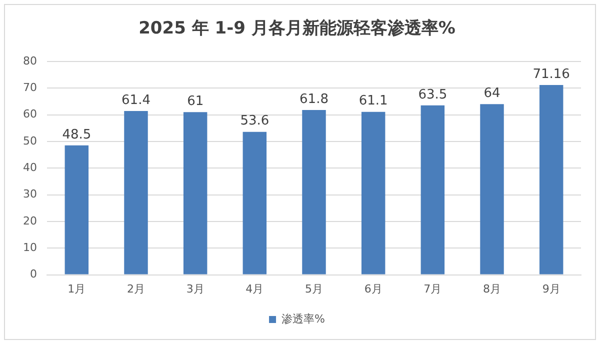 The image size is (600, 344). What do you see at coordinates (314, 289) in the screenshot?
I see `x-tick-label: 5月` at bounding box center [314, 289].